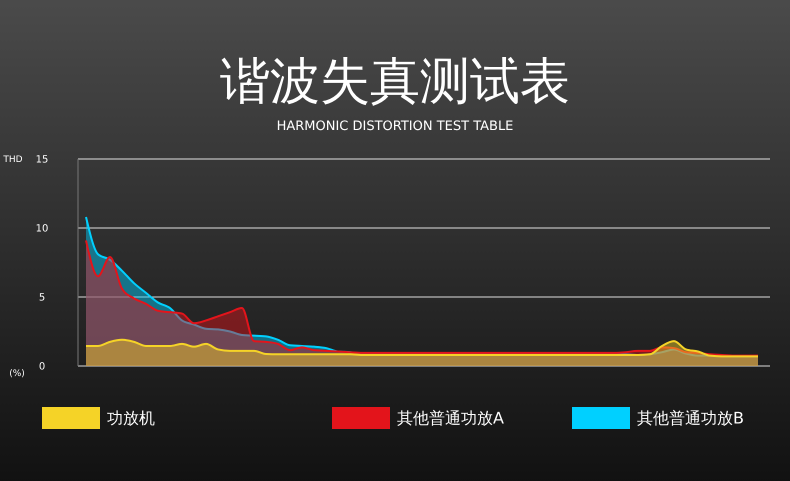 The height and width of the screenshot is (481, 790). I want to click on y-tick-label: 5, so click(42, 298).